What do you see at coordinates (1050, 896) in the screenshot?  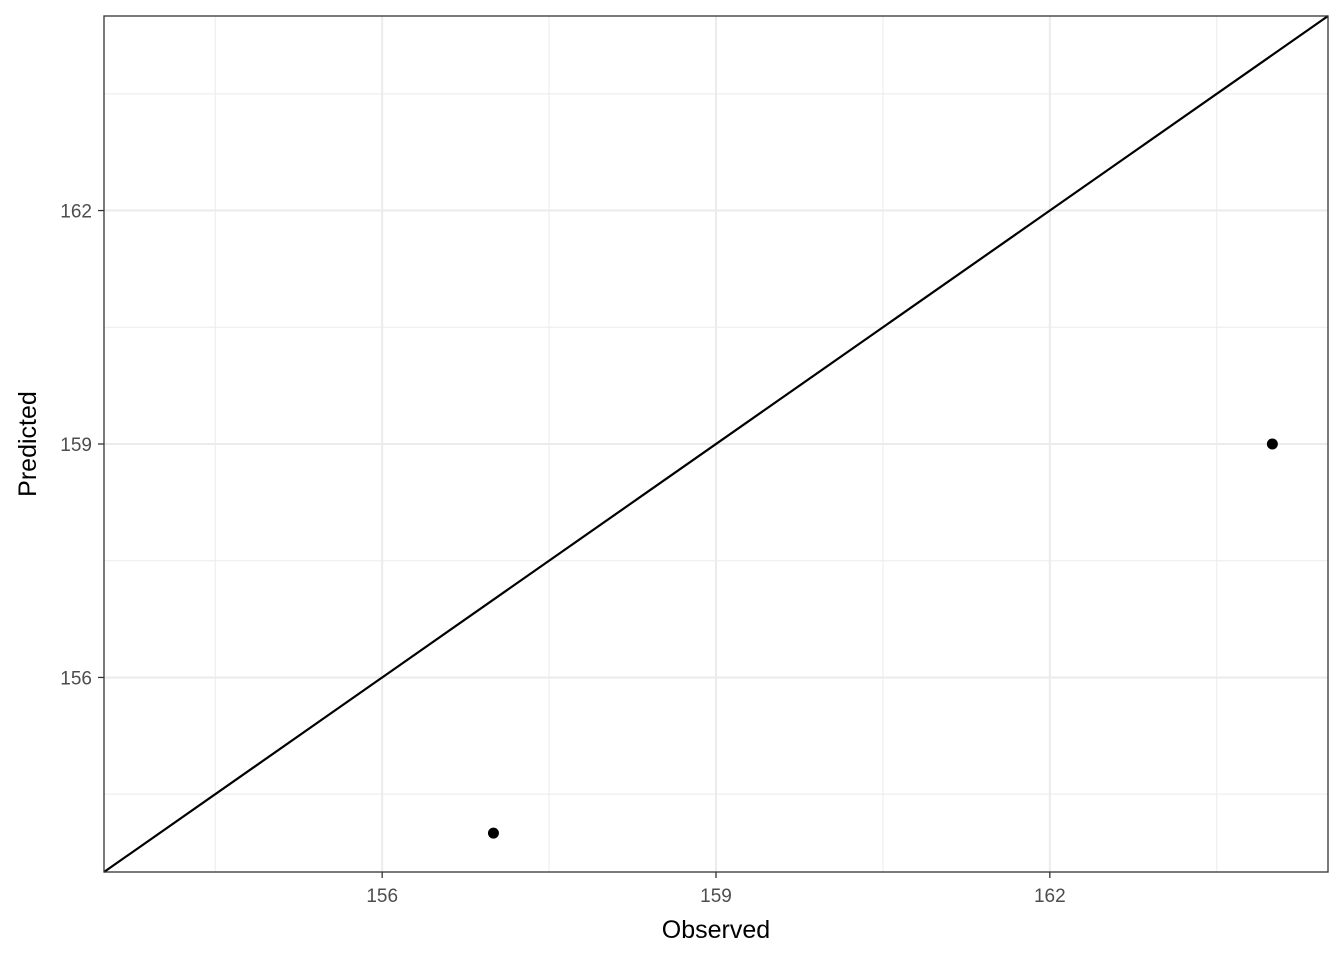 I see `x-tick-label: 162` at bounding box center [1050, 896].